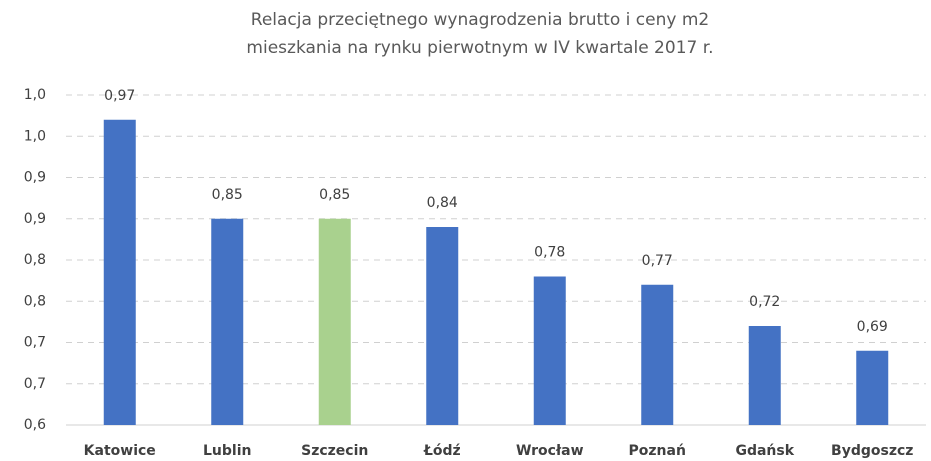 This screenshot has width=931, height=461. What do you see at coordinates (549, 253) in the screenshot?
I see `data-label: 0,78` at bounding box center [549, 253].